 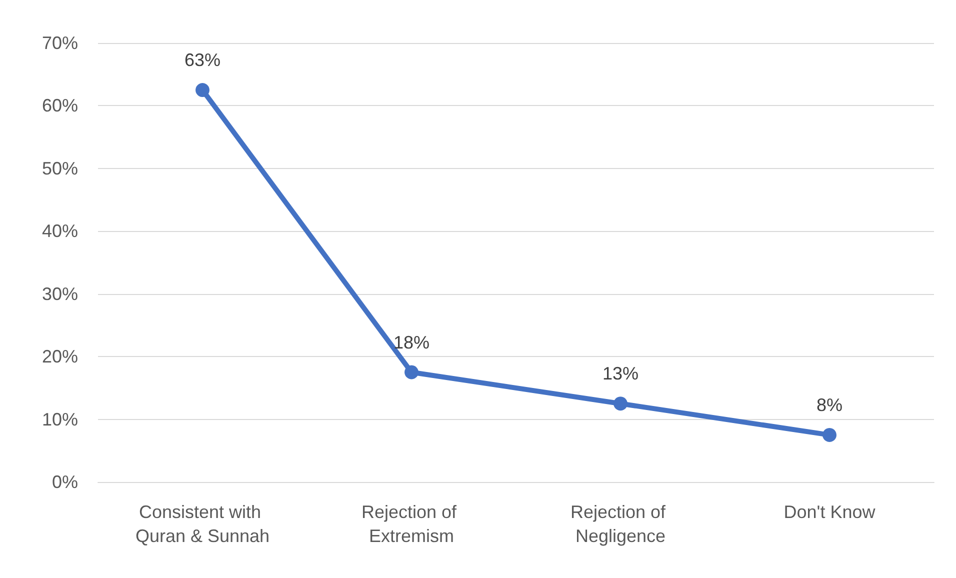 I want to click on data-label: 63%, so click(x=202, y=60).